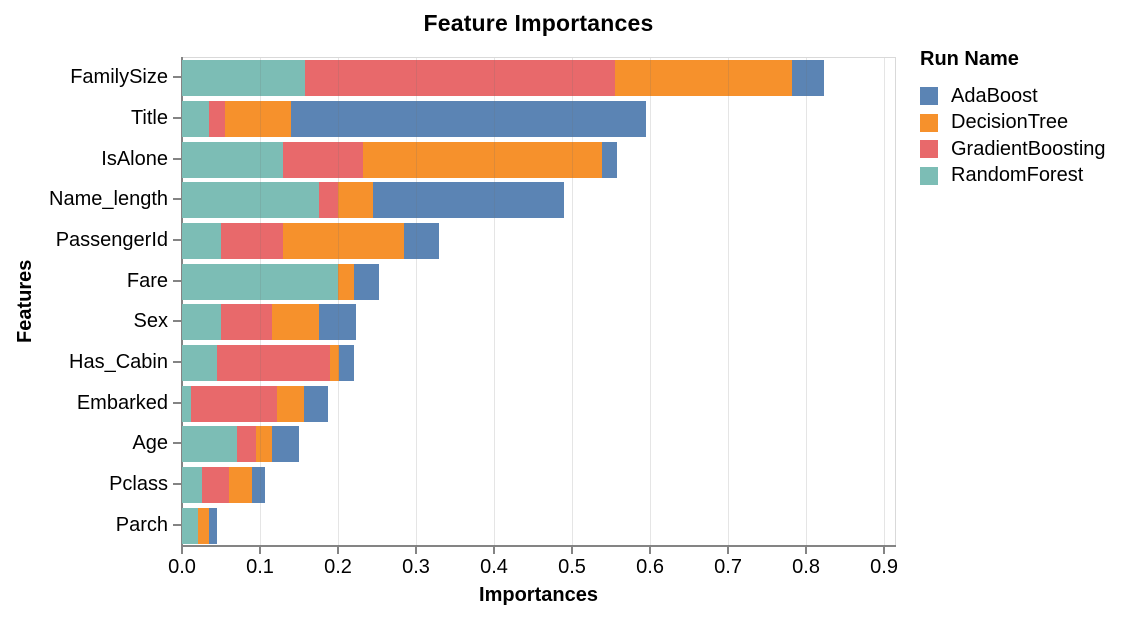  Describe the element at coordinates (141, 524) in the screenshot. I see `y-tick-label-Parch: Parch` at that location.